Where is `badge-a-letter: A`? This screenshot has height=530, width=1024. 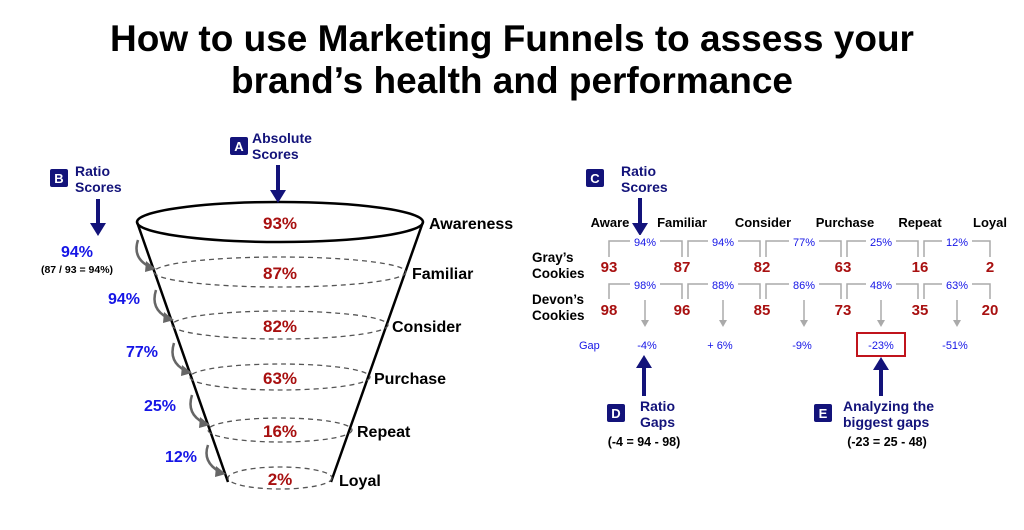
badge-a-letter: A is located at coordinates (239, 146).